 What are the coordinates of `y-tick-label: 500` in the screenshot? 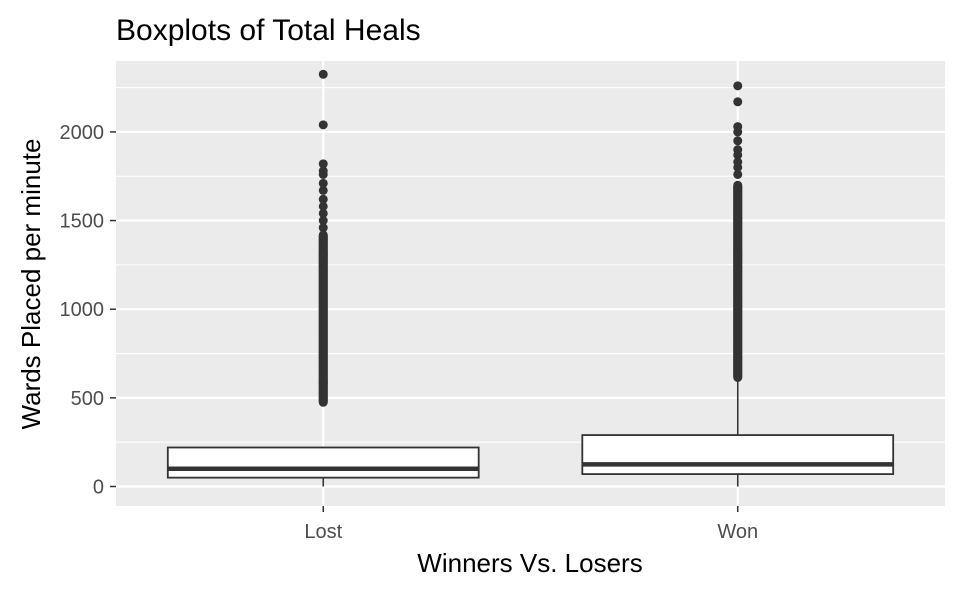 It's located at (87, 399).